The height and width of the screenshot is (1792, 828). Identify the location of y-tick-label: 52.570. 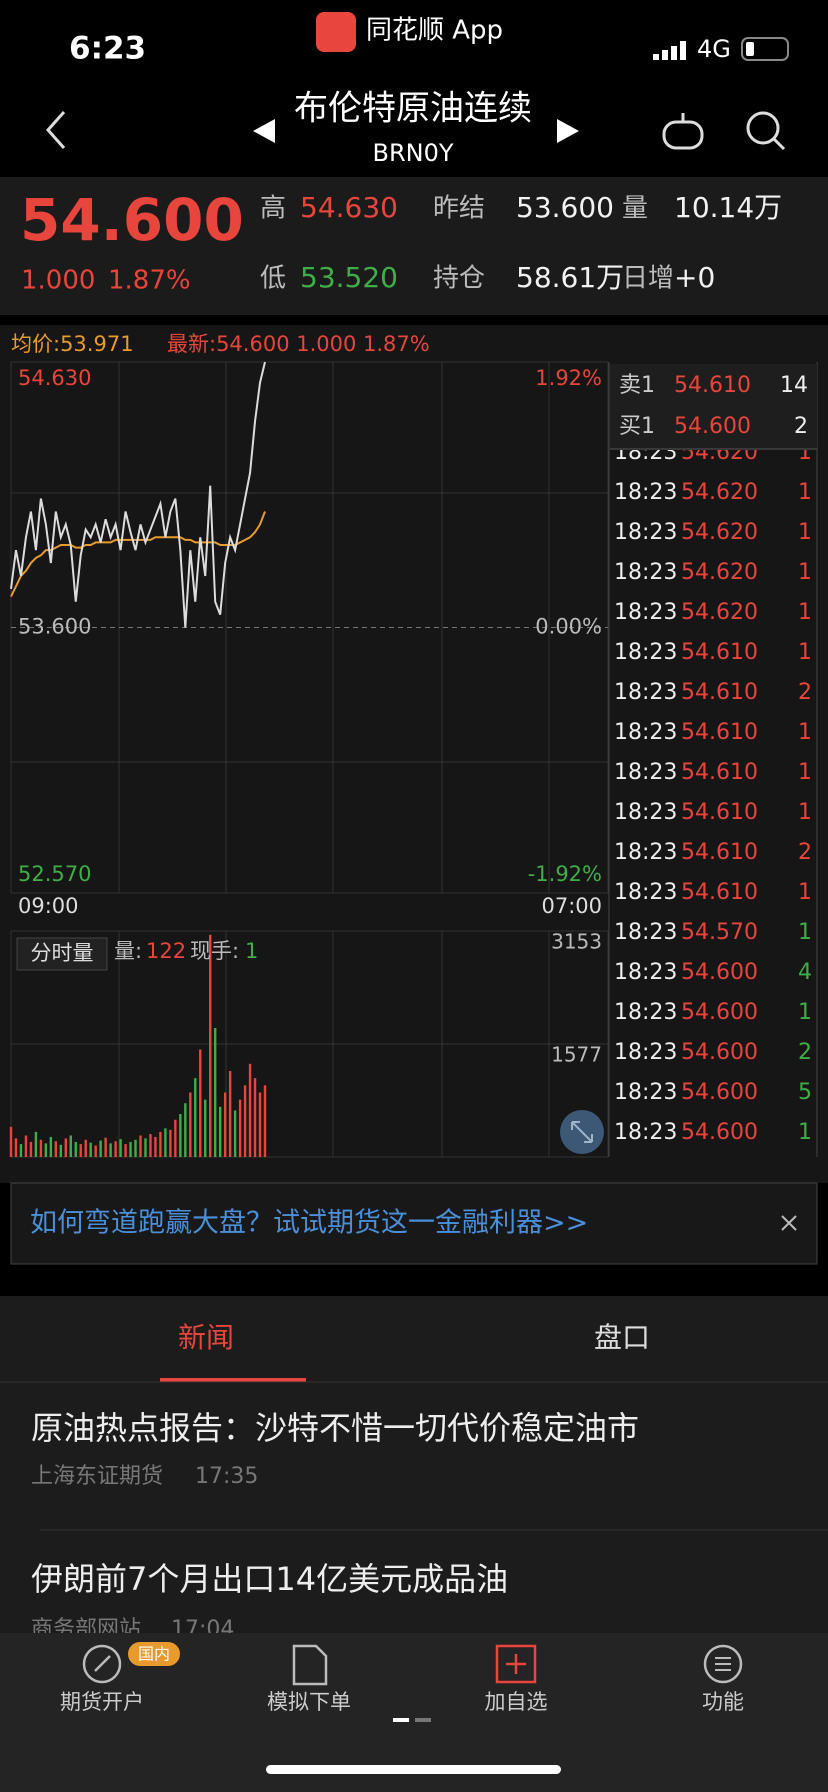
(54, 874).